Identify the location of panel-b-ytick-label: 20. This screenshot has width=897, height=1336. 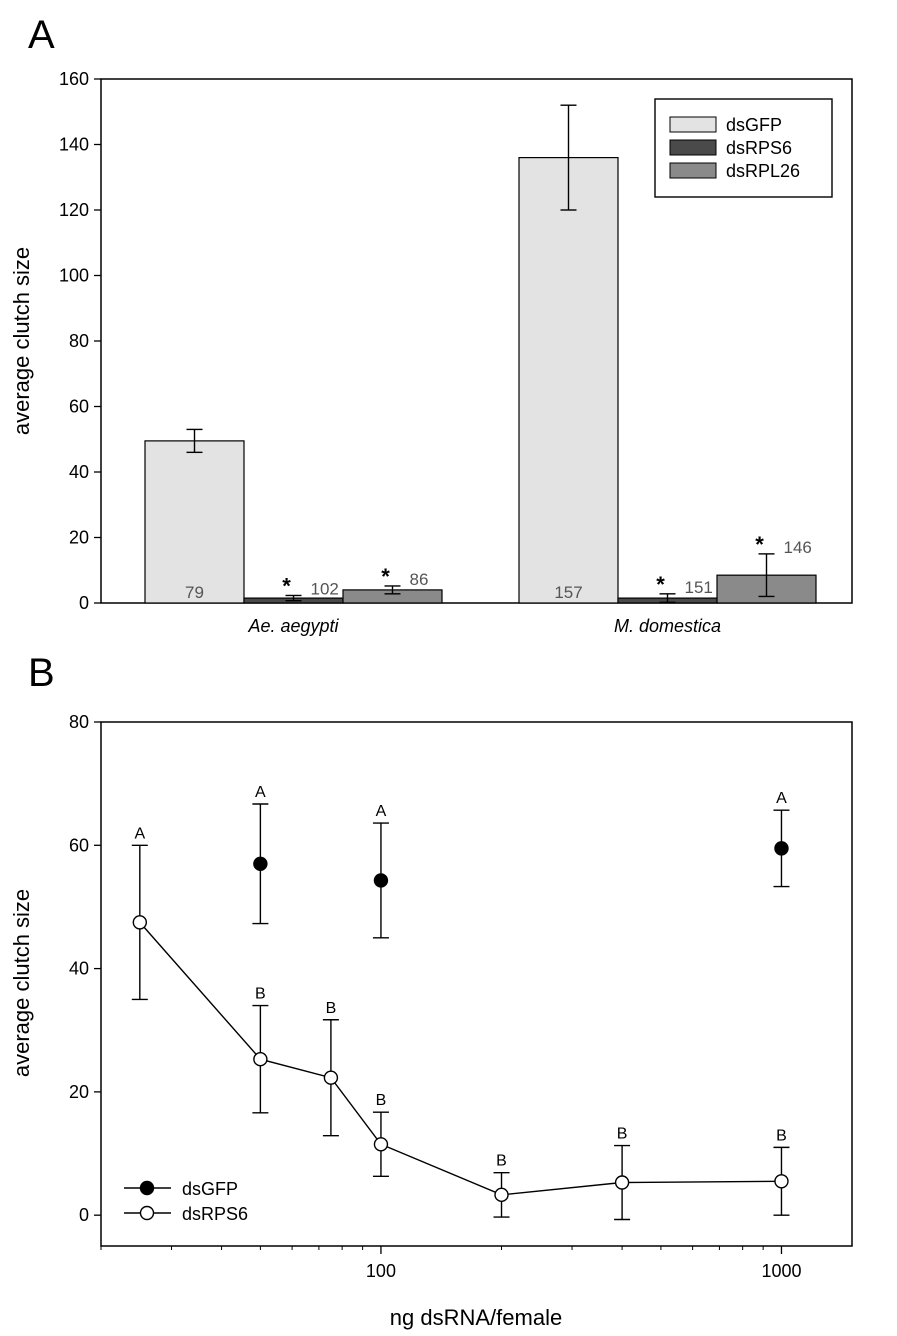
(79, 1092).